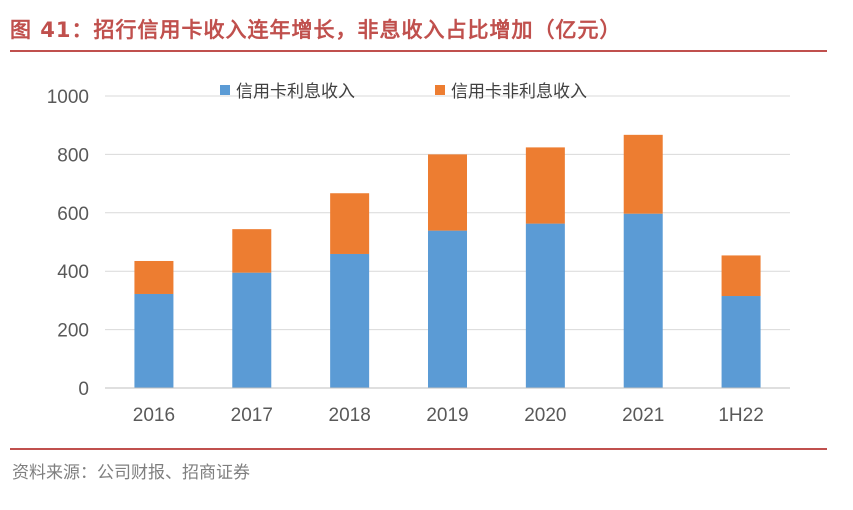  I want to click on x-tick-label: 1H22, so click(740, 415).